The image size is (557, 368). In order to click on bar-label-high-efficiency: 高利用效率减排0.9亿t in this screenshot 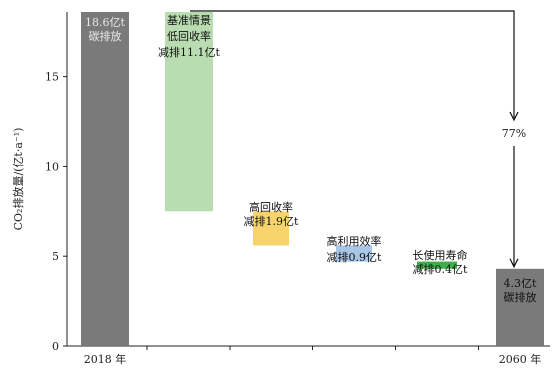, I will do `click(355, 249)`.